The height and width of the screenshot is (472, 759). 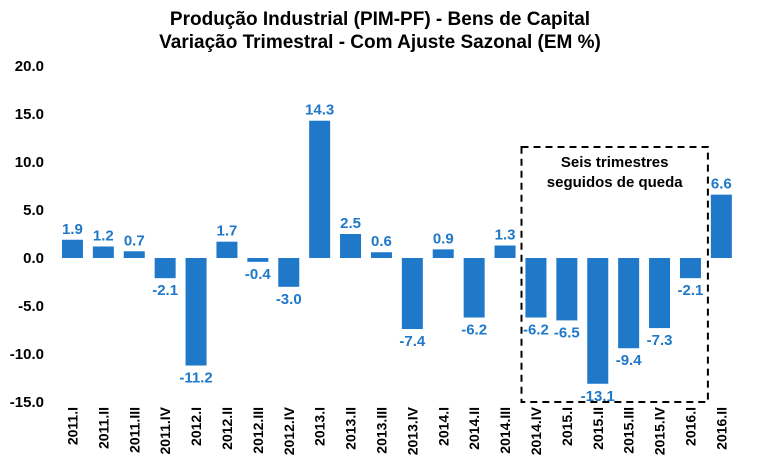 What do you see at coordinates (443, 238) in the screenshot?
I see `data-label: 0.9` at bounding box center [443, 238].